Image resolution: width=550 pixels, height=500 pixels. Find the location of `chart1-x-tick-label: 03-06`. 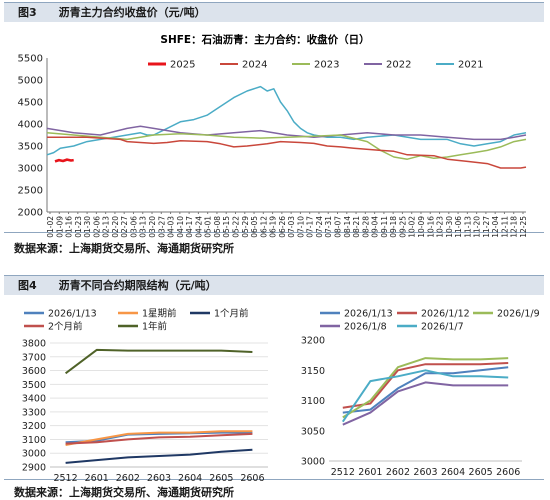

chart1-x-tick-label: 03-06 is located at coordinates (133, 227).